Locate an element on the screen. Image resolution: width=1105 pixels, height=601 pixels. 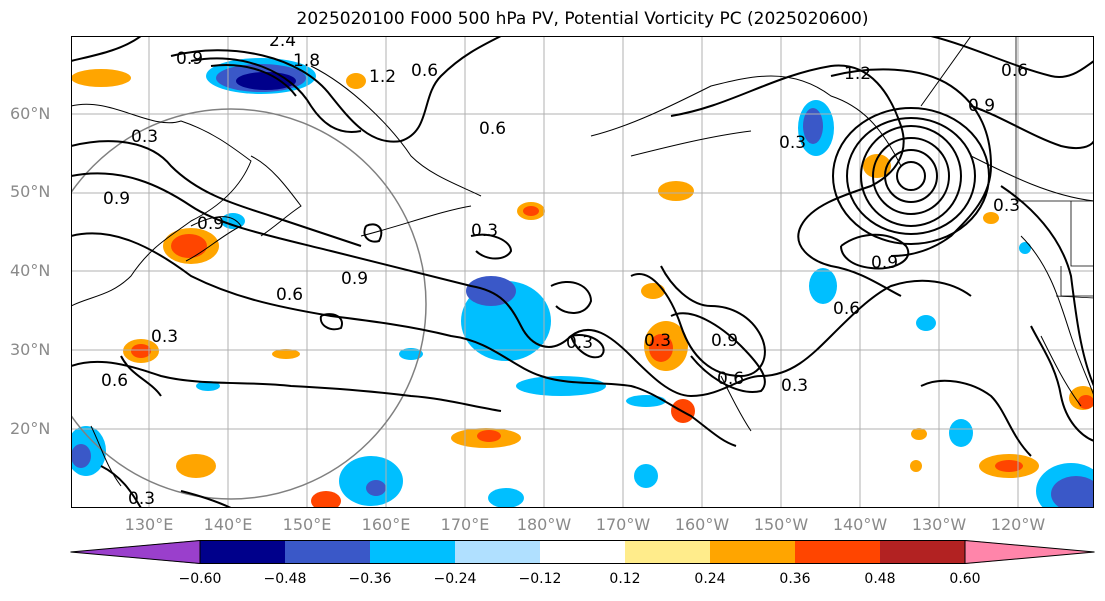
colorbar-tick-label: −0.24 is located at coordinates (455, 579).